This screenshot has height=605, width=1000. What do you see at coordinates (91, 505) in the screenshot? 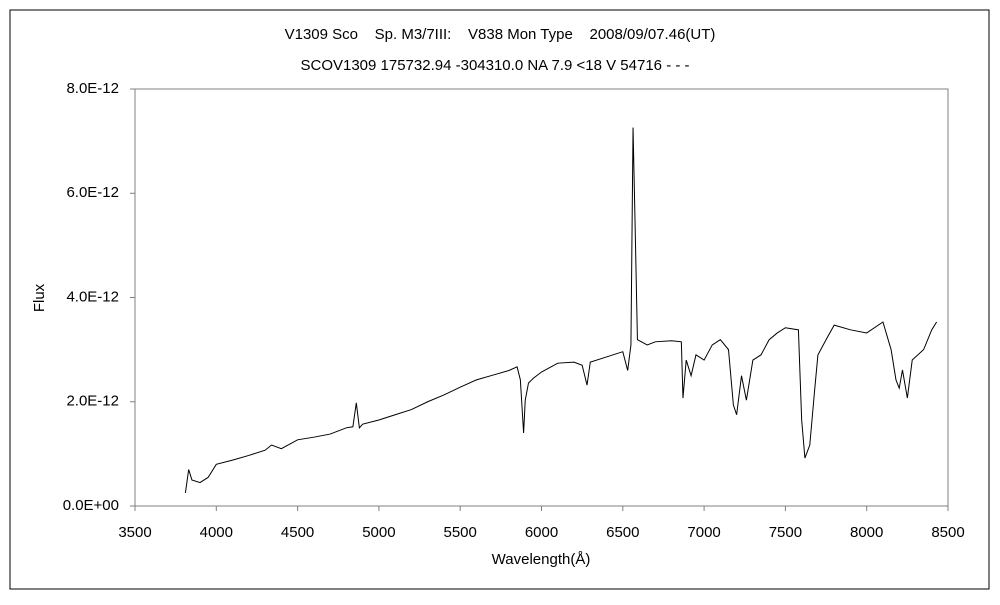
I see `y-tick-label: 0.0E+00` at bounding box center [91, 505].